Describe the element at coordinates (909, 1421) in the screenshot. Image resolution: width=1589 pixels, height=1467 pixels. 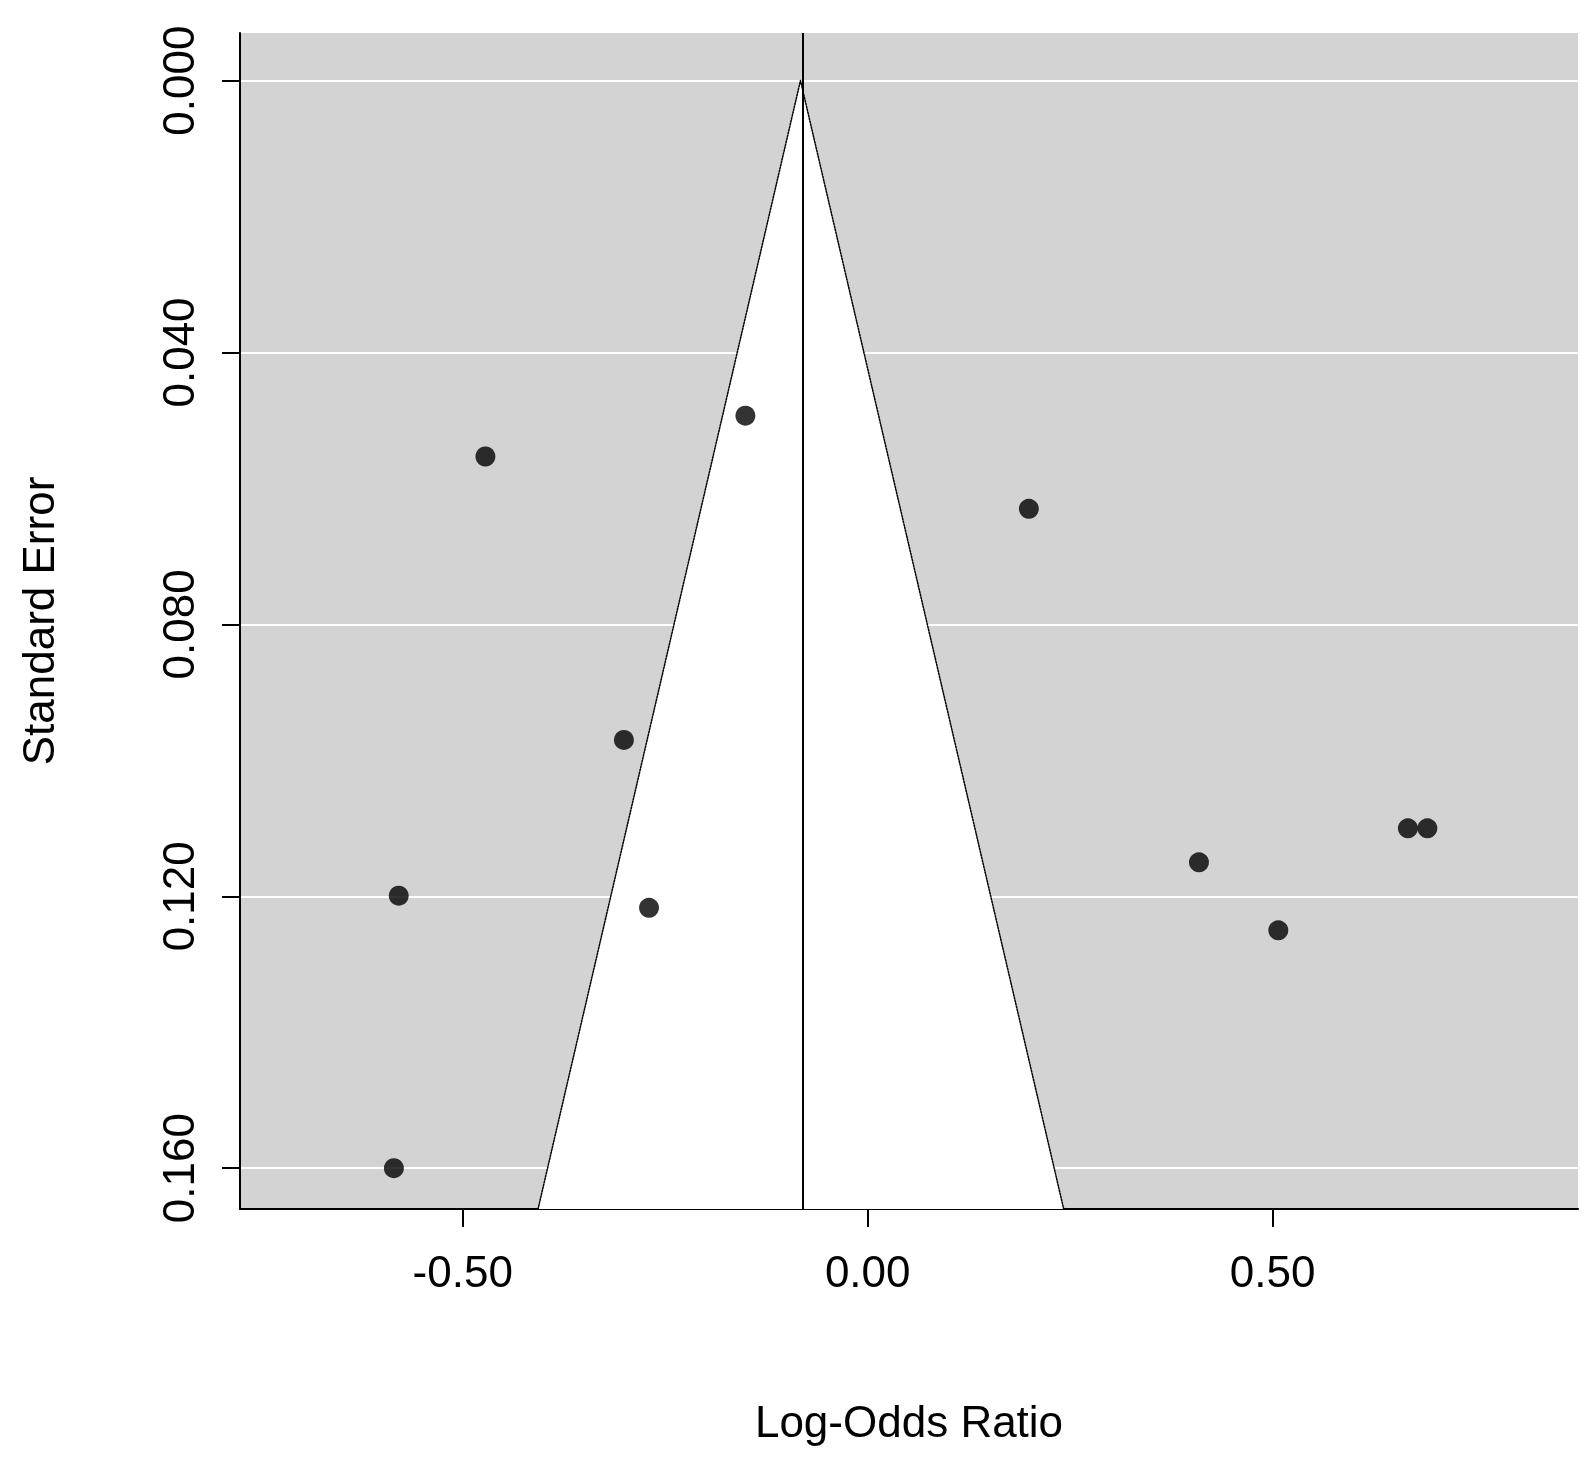
I see `x-axis-title: Log-Odds Ratio` at that location.